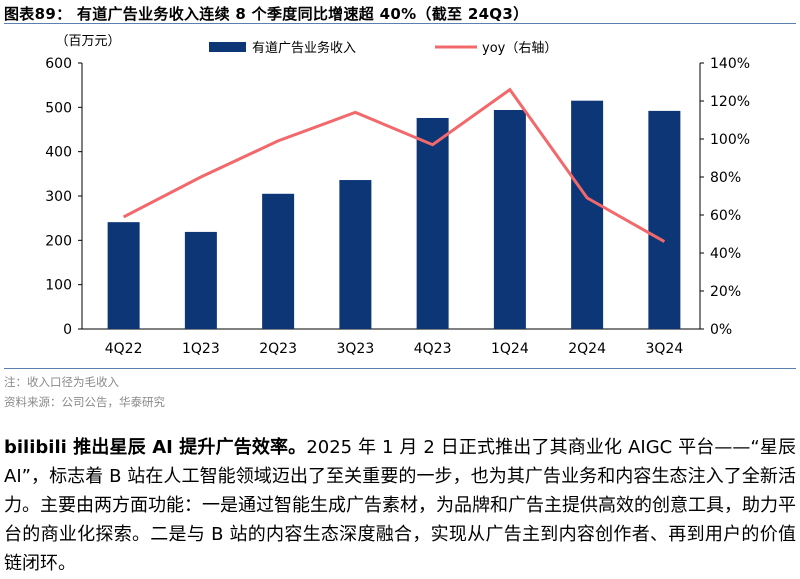 This screenshot has height=579, width=800. I want to click on left-tick-label: 0, so click(67, 330).